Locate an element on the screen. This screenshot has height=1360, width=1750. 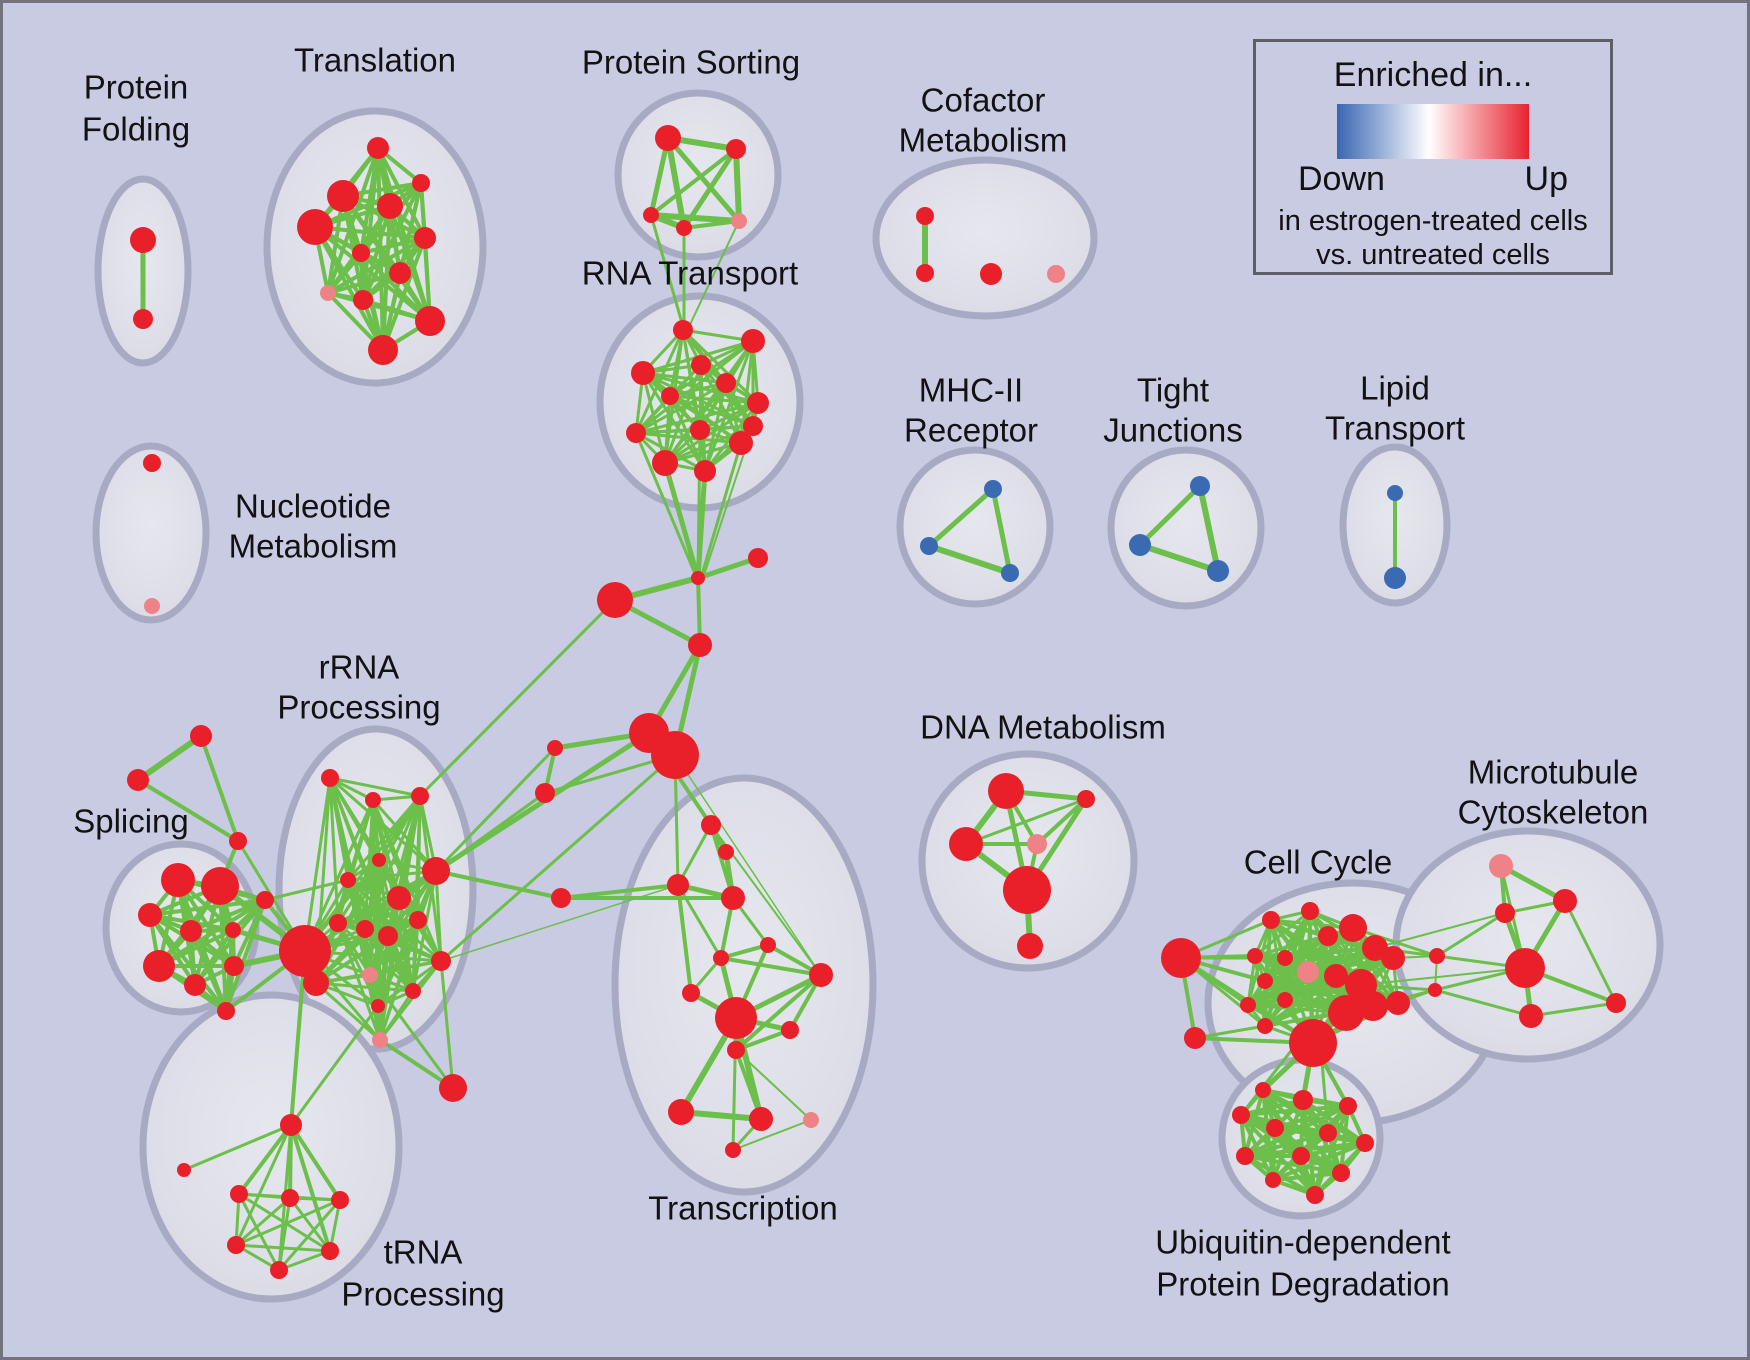
node-splicing-outliers is located at coordinates (201, 736).